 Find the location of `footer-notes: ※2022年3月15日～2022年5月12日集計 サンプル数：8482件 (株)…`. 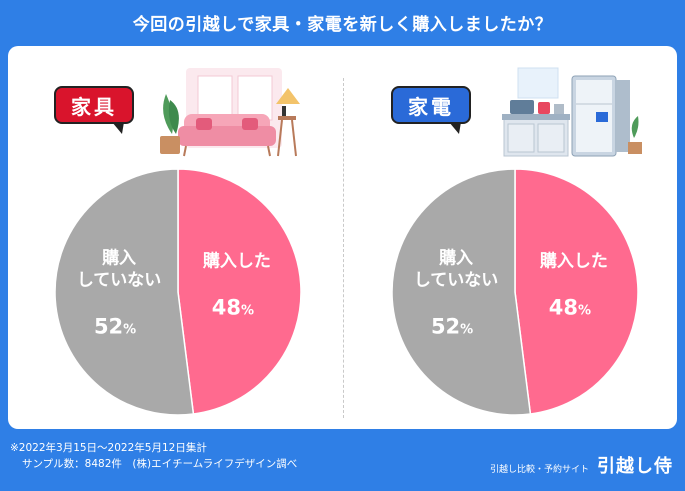

footer-notes: ※2022年3月15日～2022年5月12日集計 サンプル数：8482件 (株)… is located at coordinates (153, 456).